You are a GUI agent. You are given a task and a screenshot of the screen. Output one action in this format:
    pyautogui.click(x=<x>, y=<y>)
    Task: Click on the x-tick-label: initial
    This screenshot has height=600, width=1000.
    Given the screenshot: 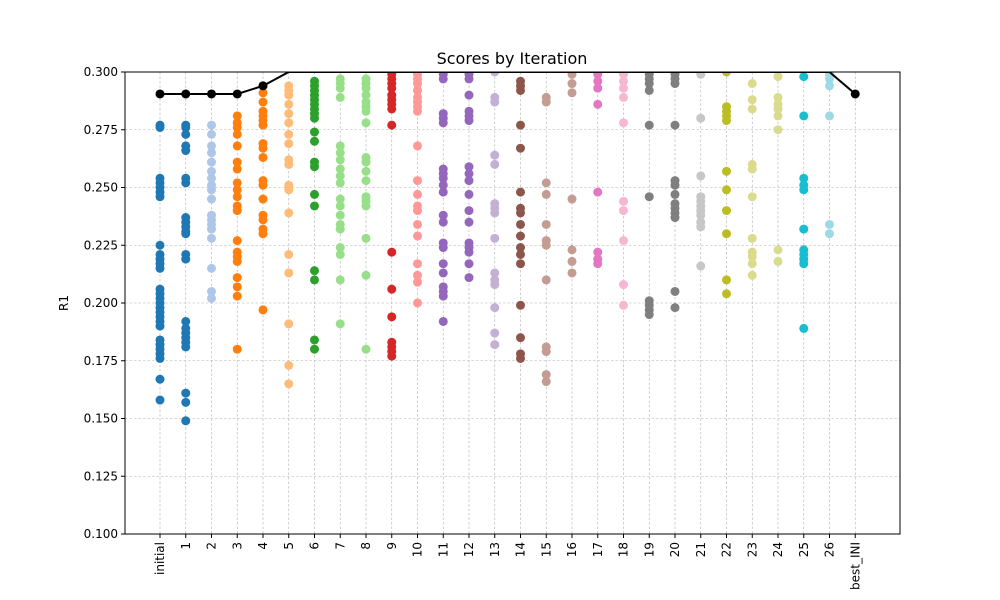 What is the action you would take?
    pyautogui.click(x=160, y=558)
    